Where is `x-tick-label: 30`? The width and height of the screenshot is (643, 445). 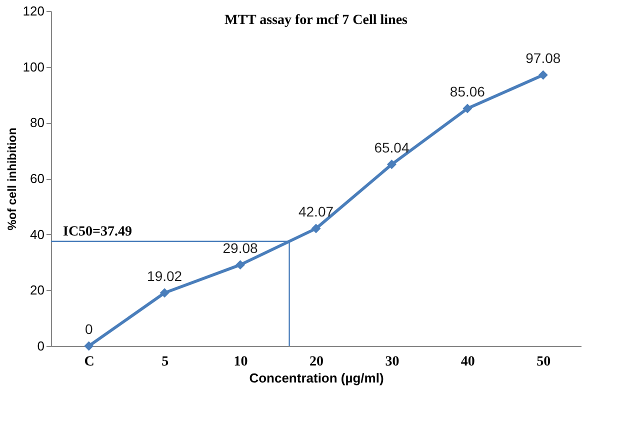
x-tick-label: 30 is located at coordinates (392, 362).